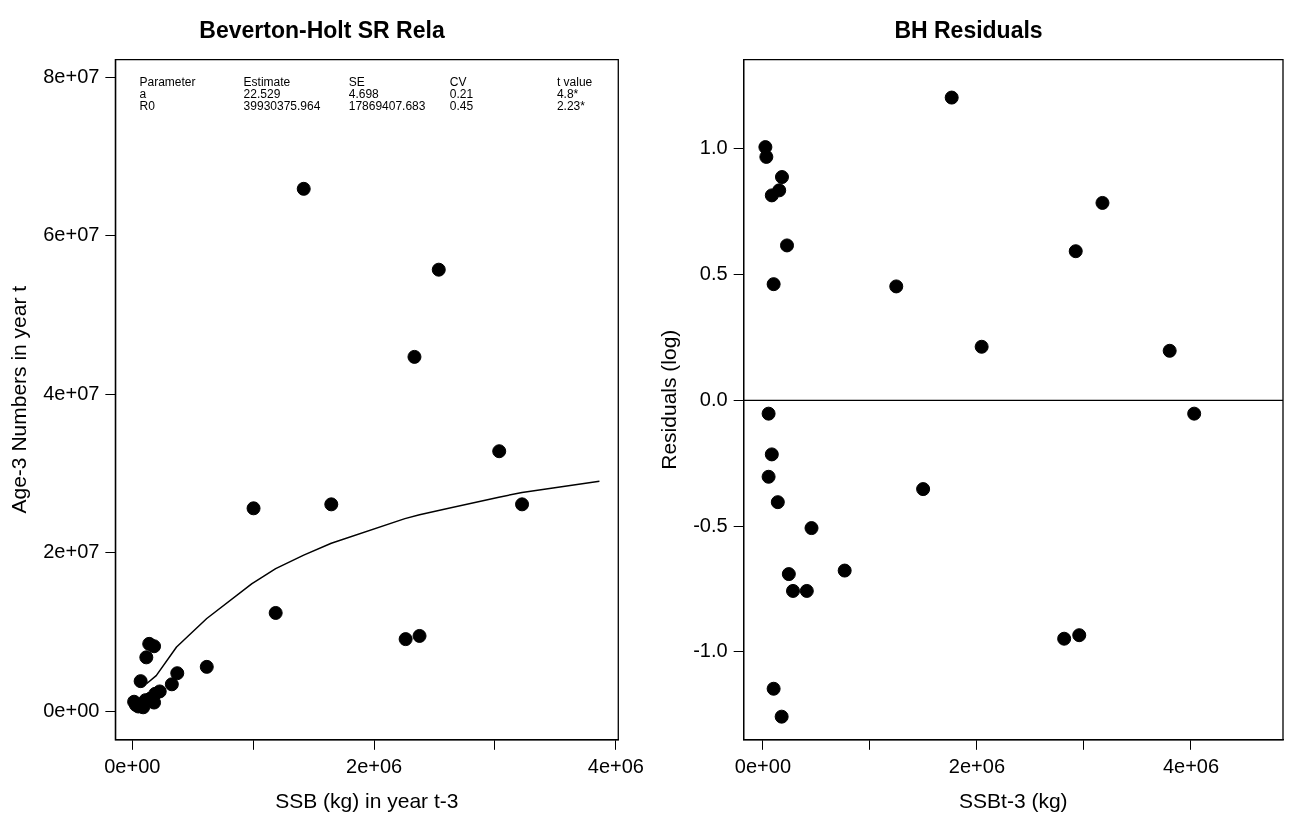 Image resolution: width=1293 pixels, height=825 pixels. What do you see at coordinates (713, 398) in the screenshot?
I see `y-tick-label: 0.0` at bounding box center [713, 398].